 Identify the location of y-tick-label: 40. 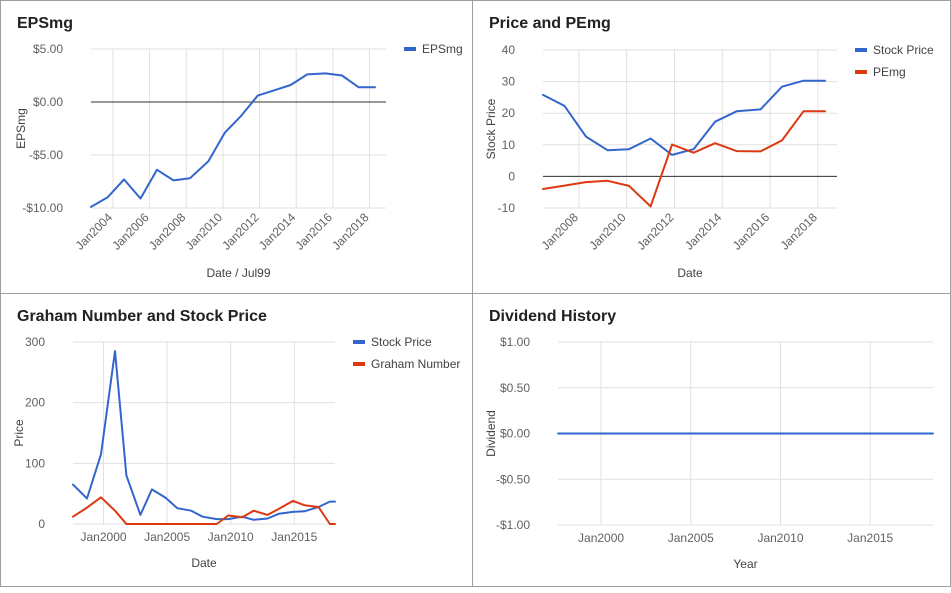
(509, 50).